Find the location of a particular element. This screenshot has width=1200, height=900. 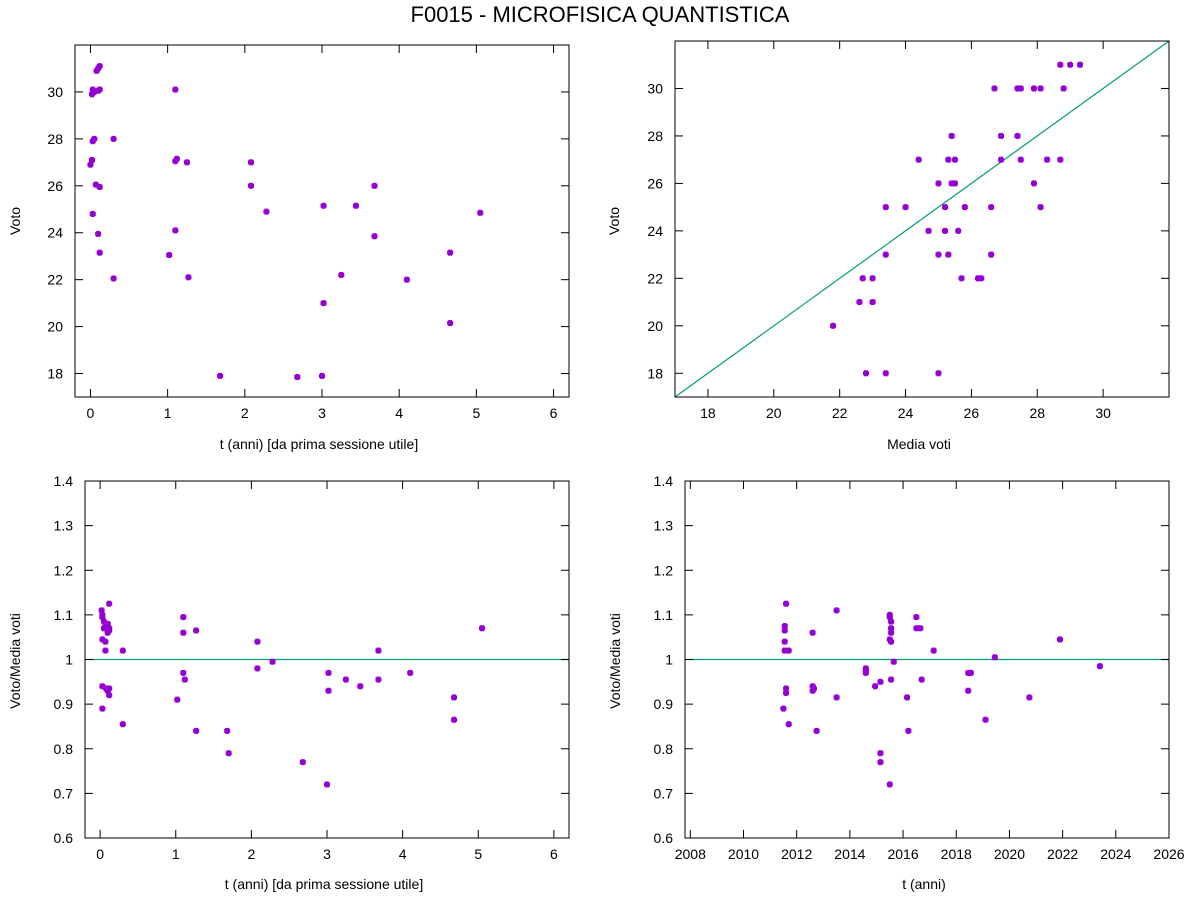

y-tick-label: 1.3 is located at coordinates (664, 526).